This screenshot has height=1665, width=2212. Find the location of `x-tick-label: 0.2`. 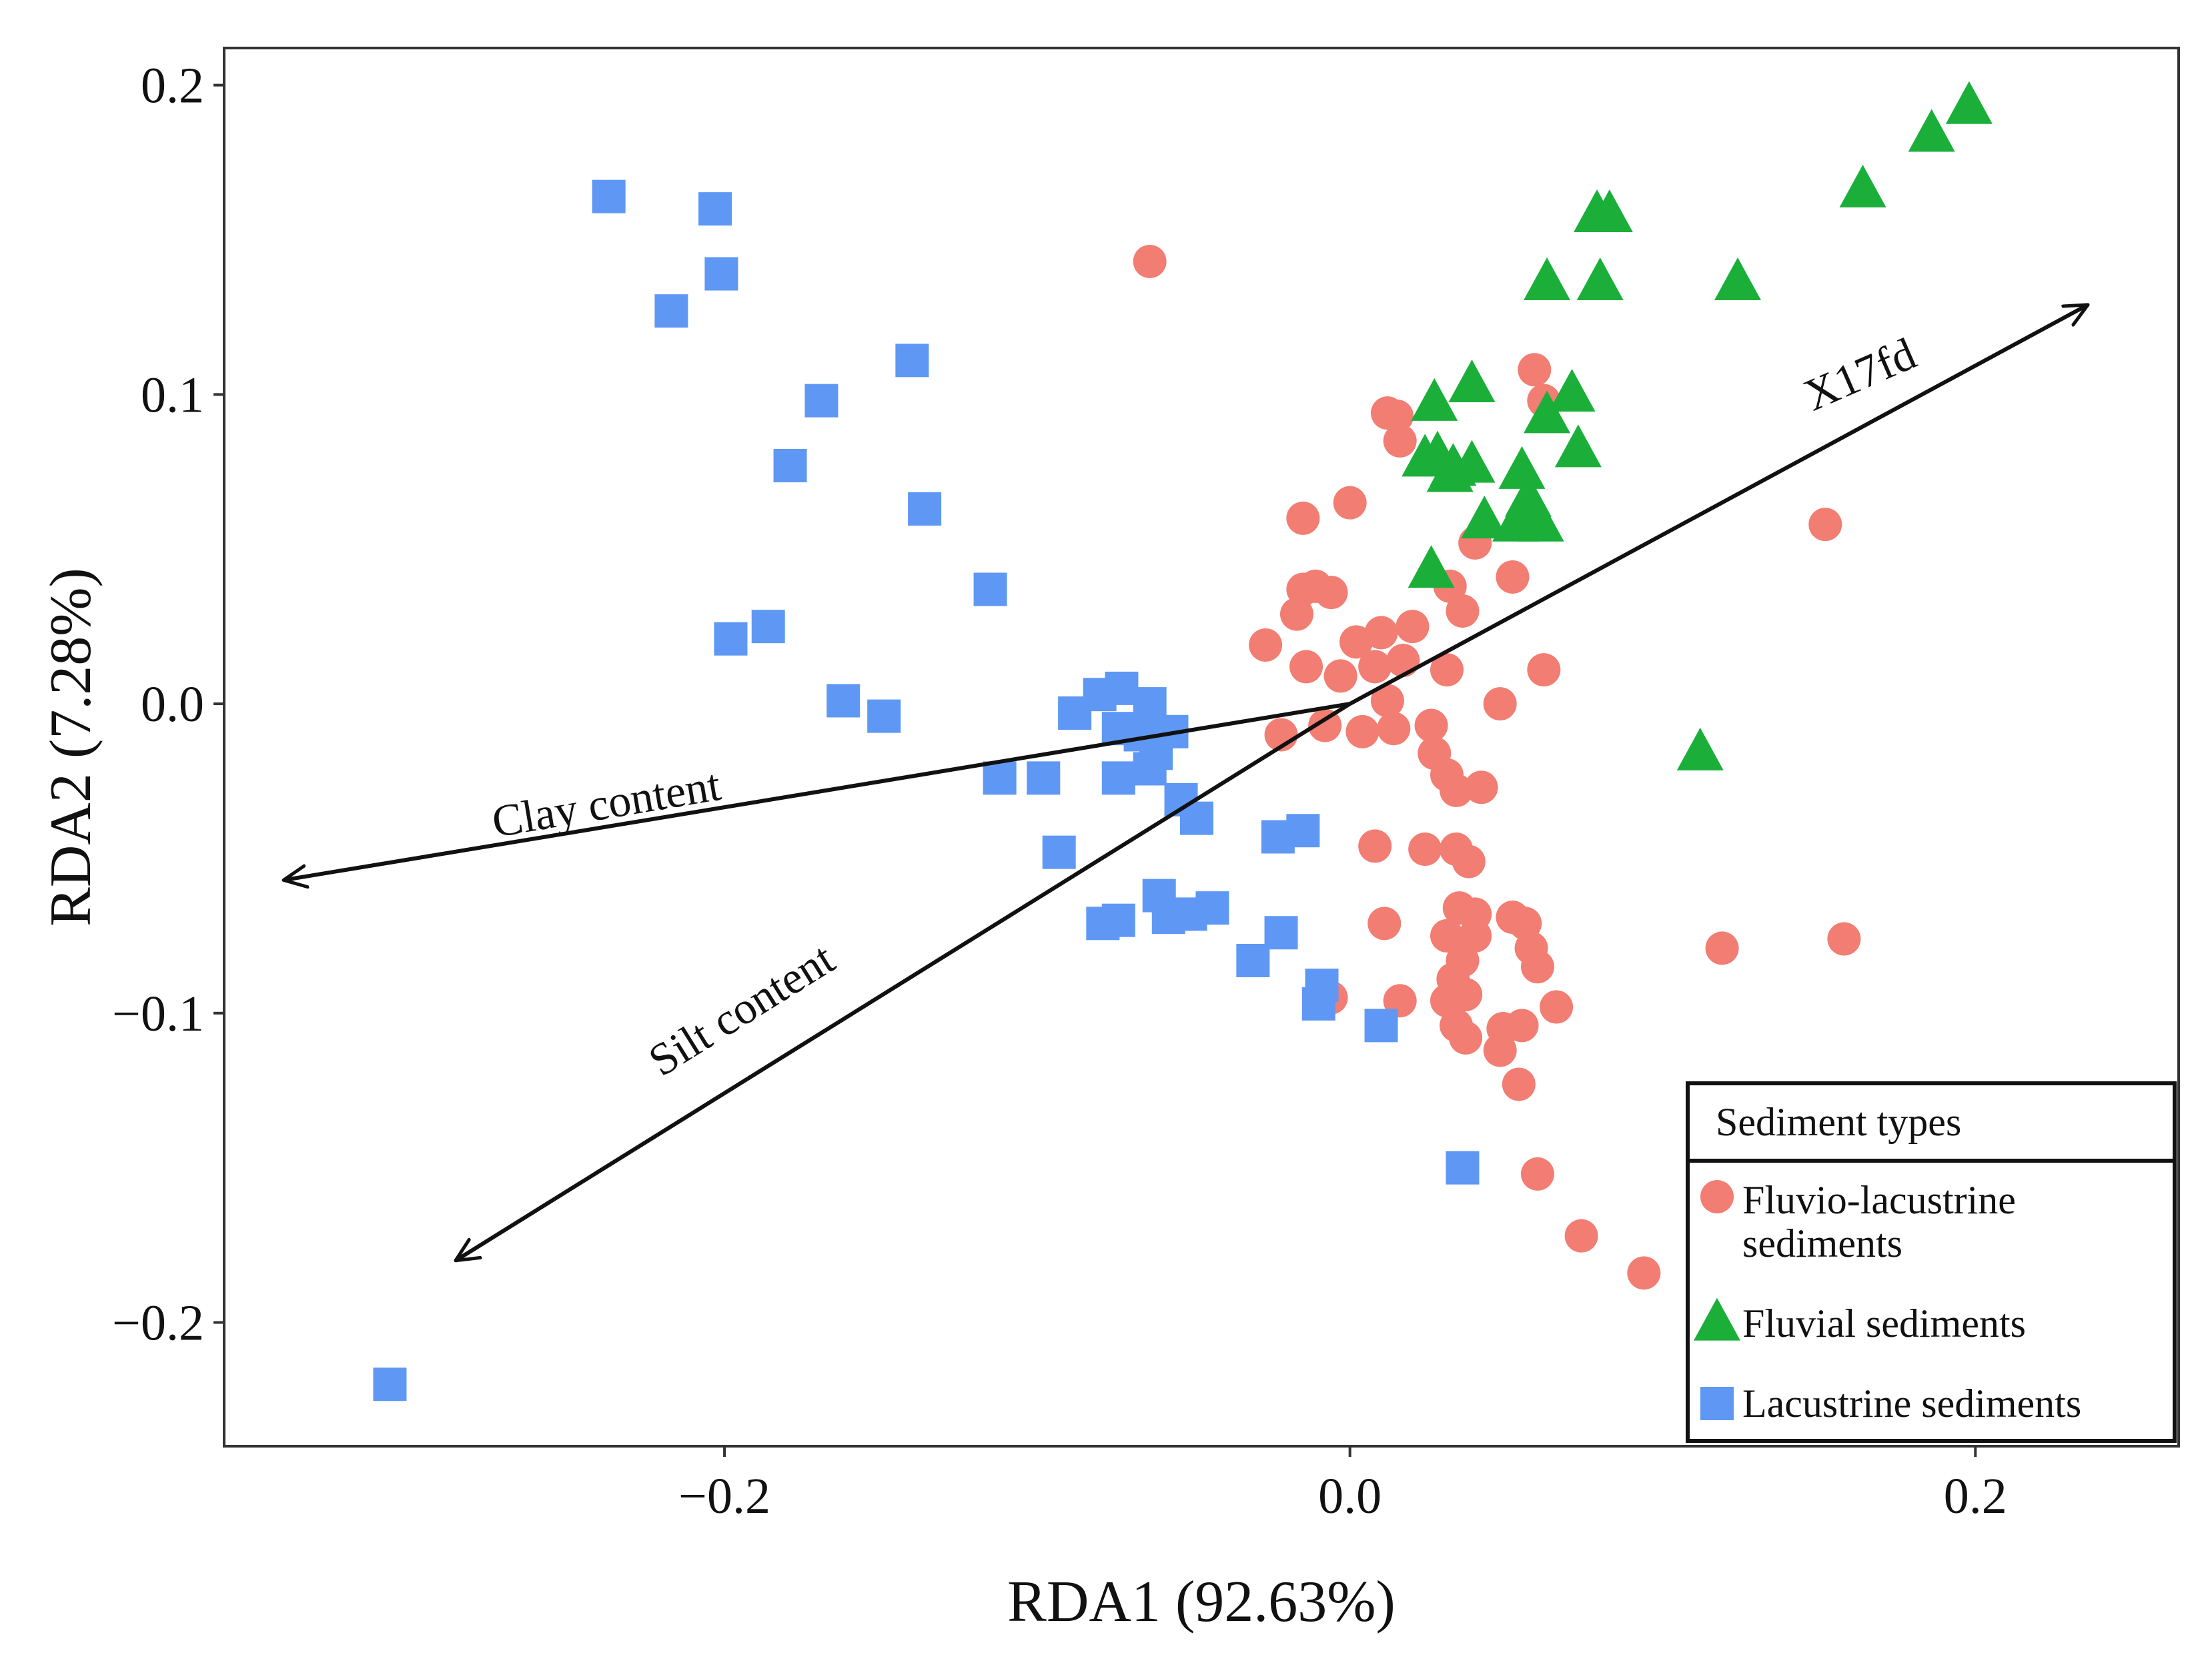

x-tick-label: 0.2 is located at coordinates (1975, 1496).